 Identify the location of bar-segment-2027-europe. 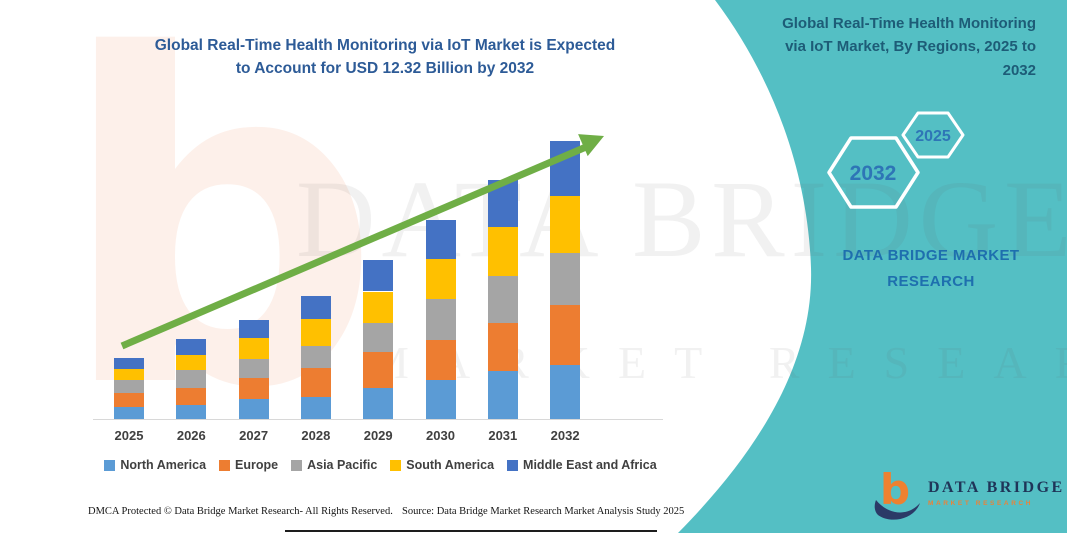
(253, 389).